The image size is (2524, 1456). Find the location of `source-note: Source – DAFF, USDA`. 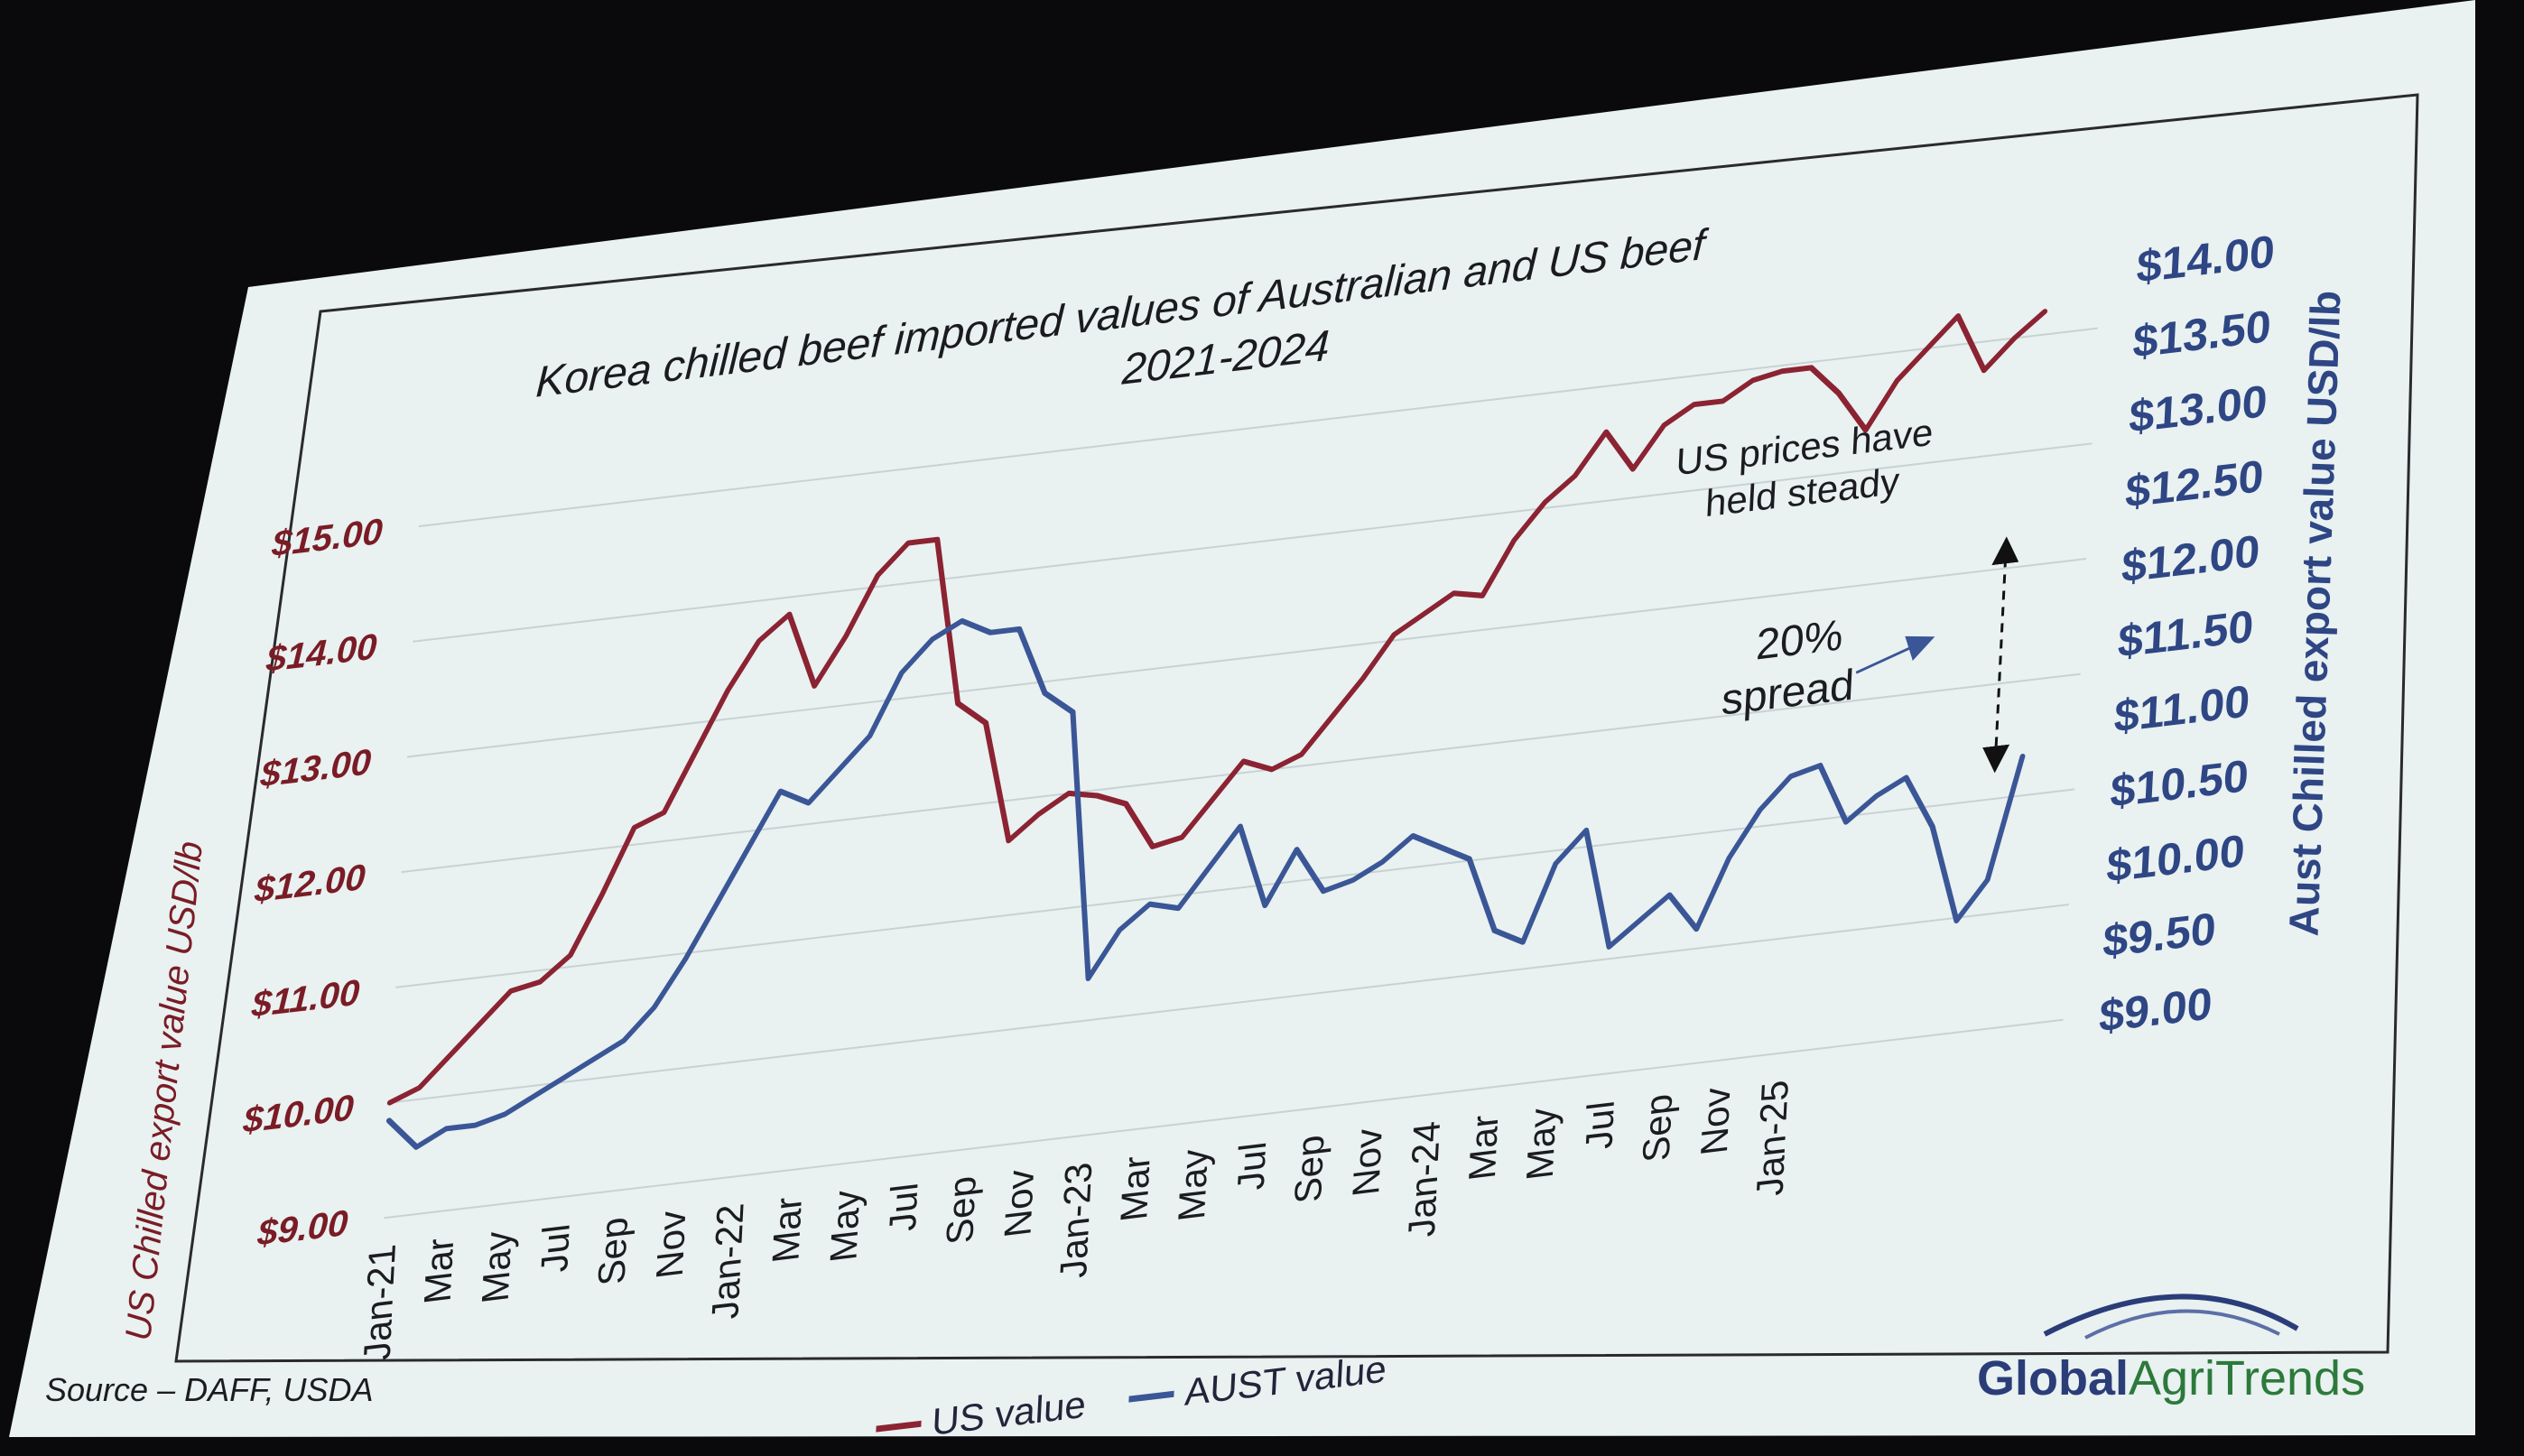

source-note: Source – DAFF, USDA is located at coordinates (209, 1389).